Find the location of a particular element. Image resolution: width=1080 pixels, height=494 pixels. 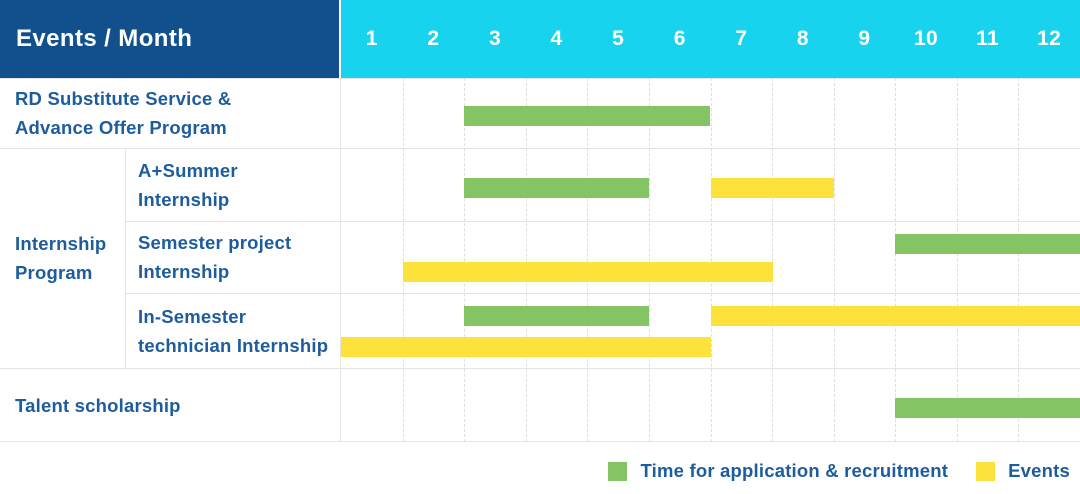

month-header-11: 11 is located at coordinates (987, 38).